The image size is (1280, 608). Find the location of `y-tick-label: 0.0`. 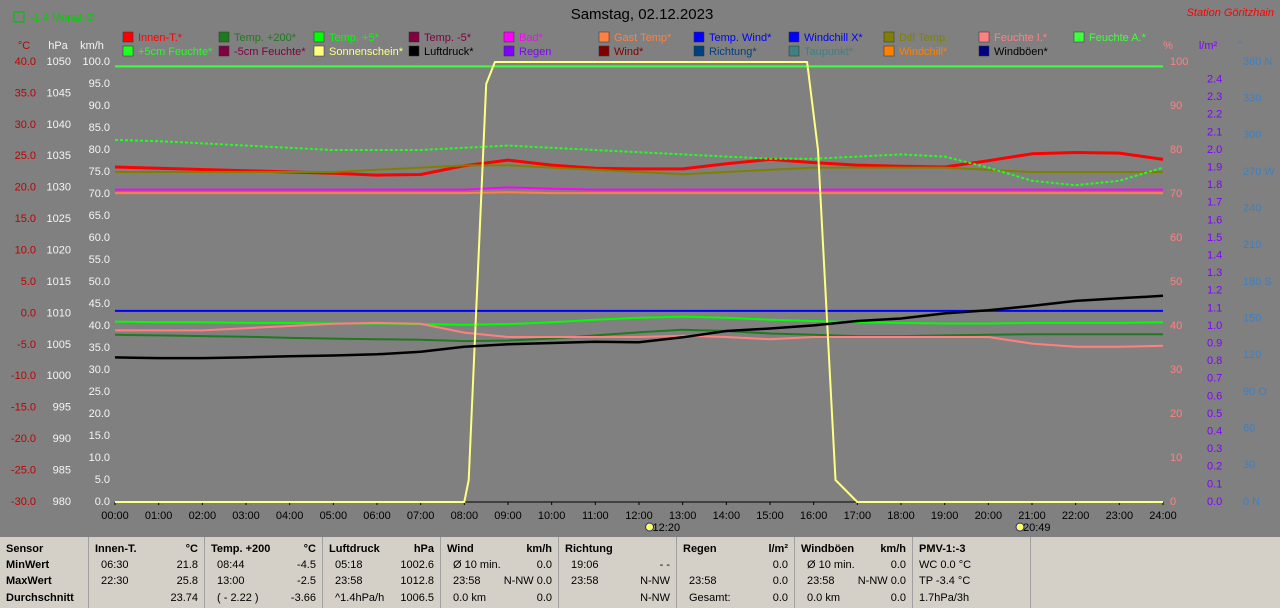

y-tick-label: 0.0 is located at coordinates (102, 502).